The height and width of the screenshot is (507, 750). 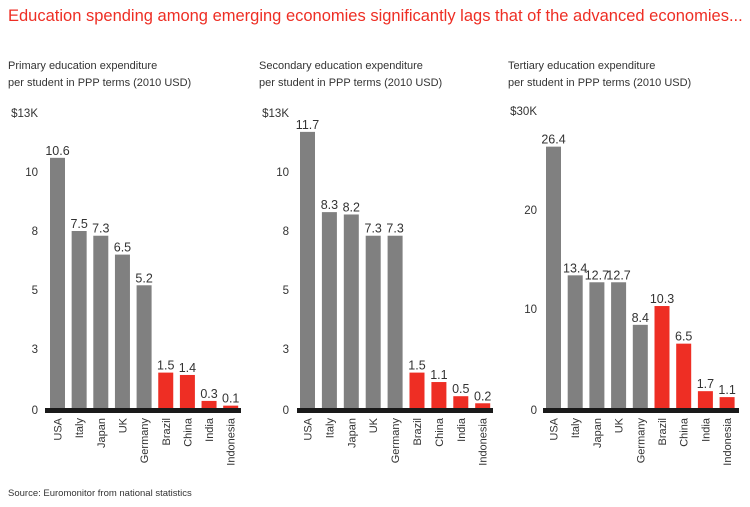 What do you see at coordinates (523, 112) in the screenshot?
I see `y-axis-max-label: $30K` at bounding box center [523, 112].